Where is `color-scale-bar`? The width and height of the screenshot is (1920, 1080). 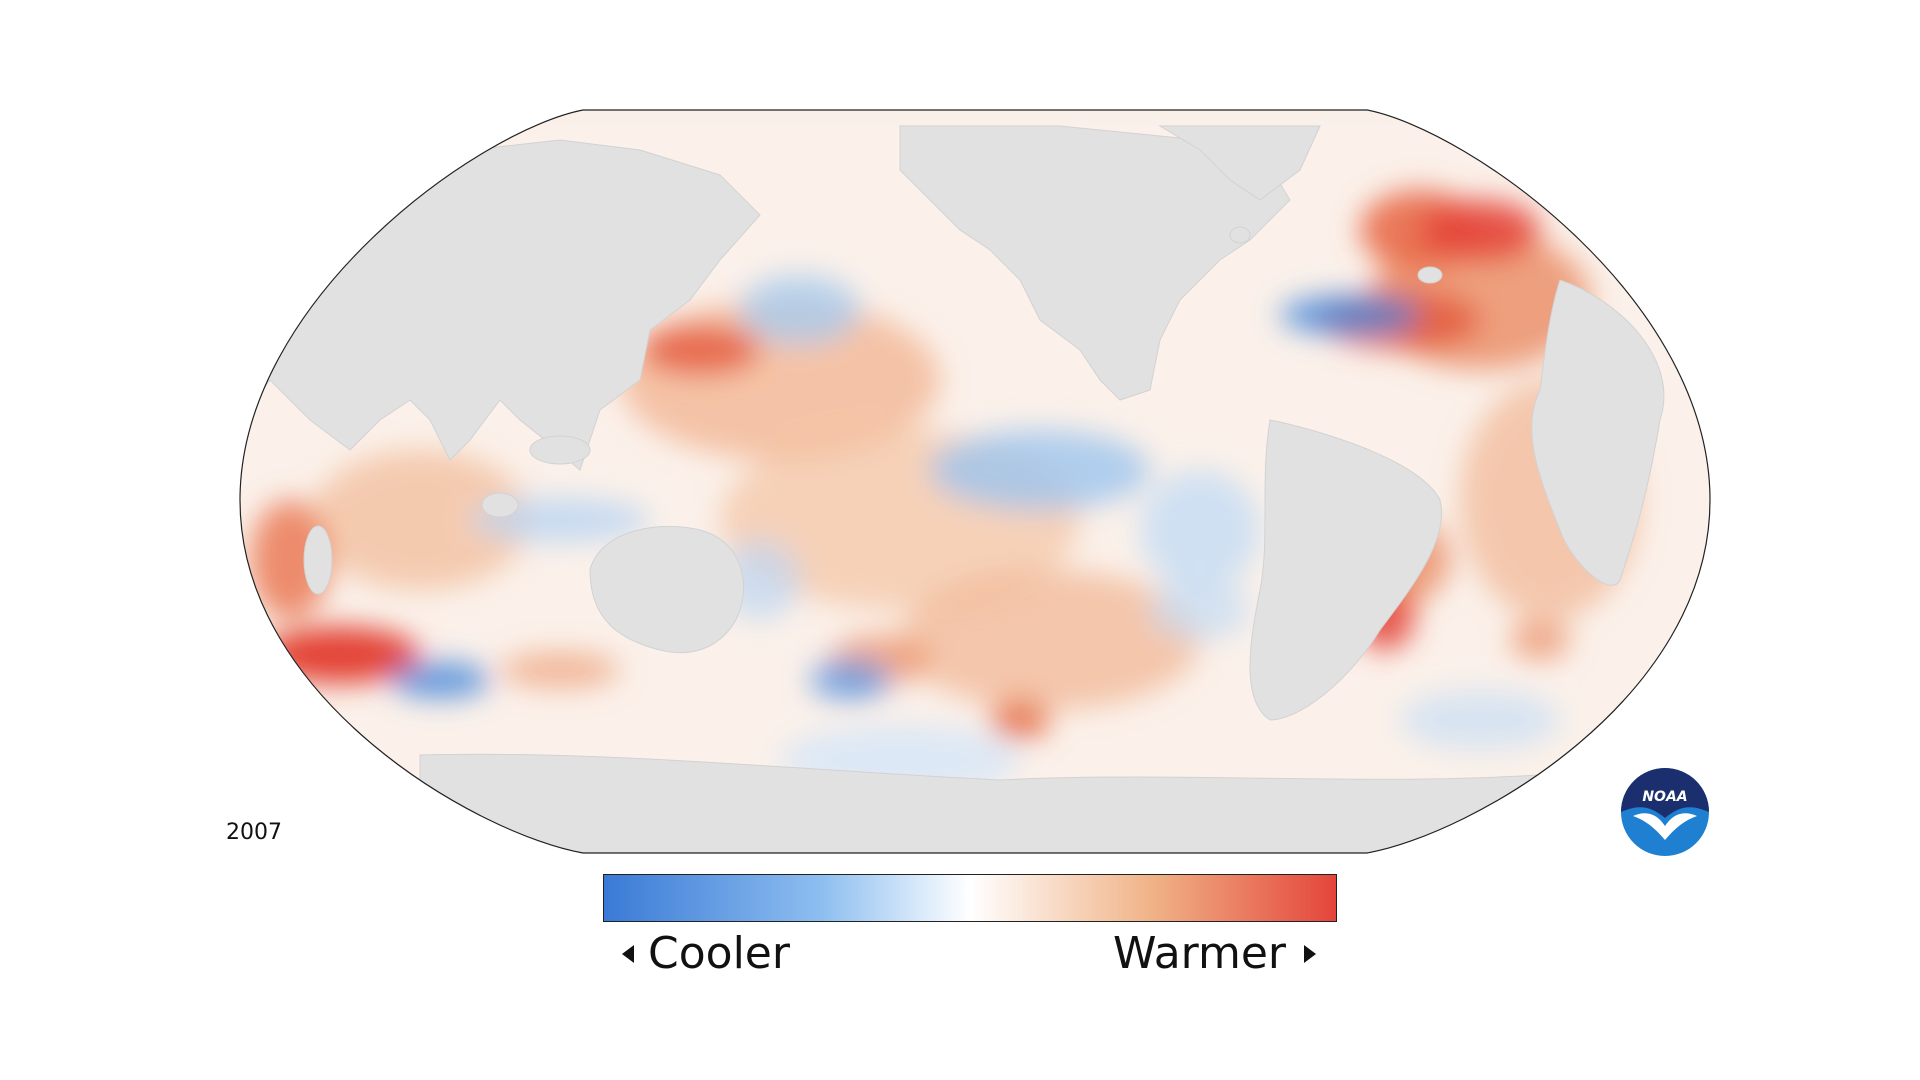
color-scale-bar is located at coordinates (970, 898).